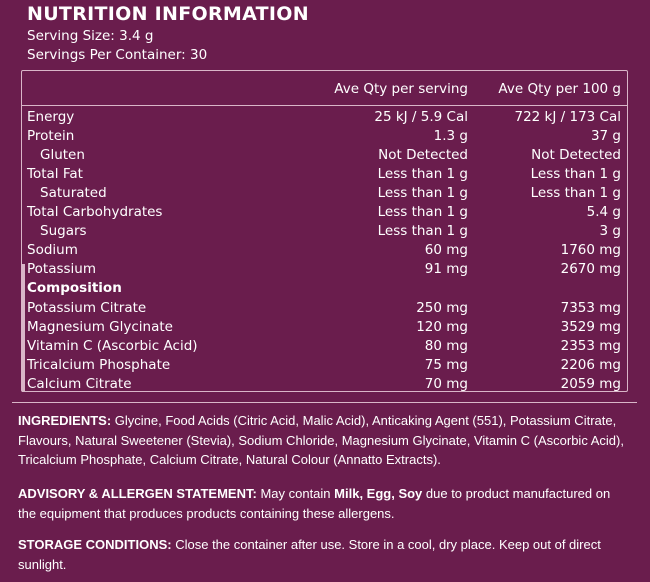 The image size is (650, 582). What do you see at coordinates (590, 269) in the screenshot?
I see `per-100g-value: 2670 mg` at bounding box center [590, 269].